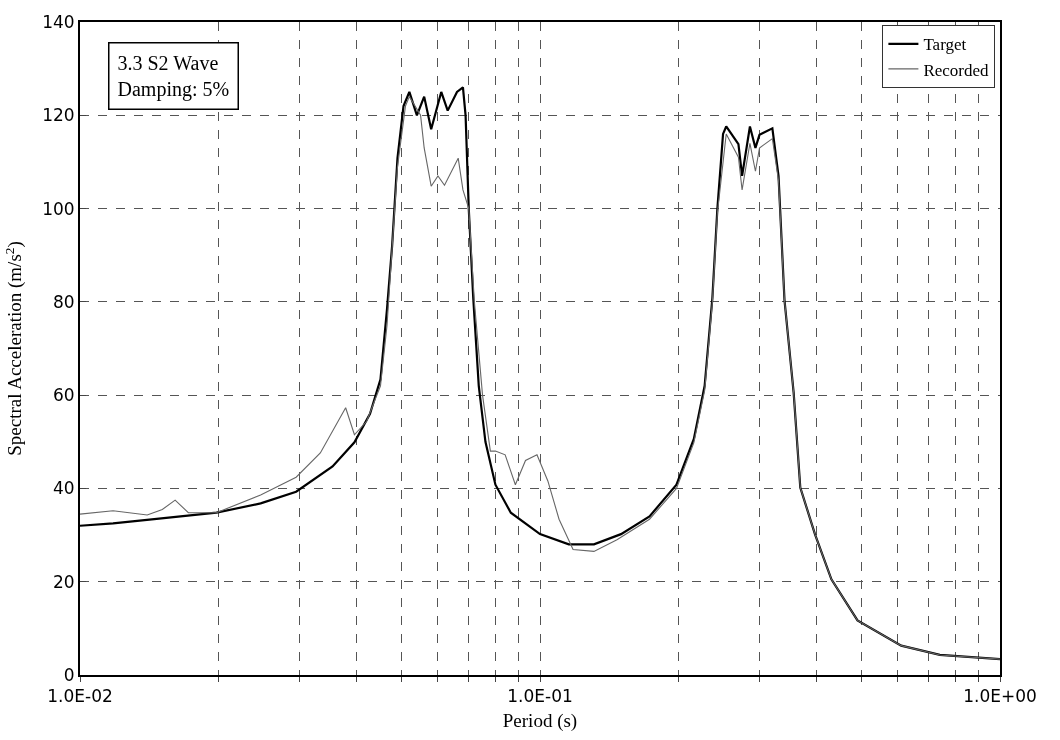 The width and height of the screenshot is (1060, 740). I want to click on y-tick-label: 80, so click(63, 301).